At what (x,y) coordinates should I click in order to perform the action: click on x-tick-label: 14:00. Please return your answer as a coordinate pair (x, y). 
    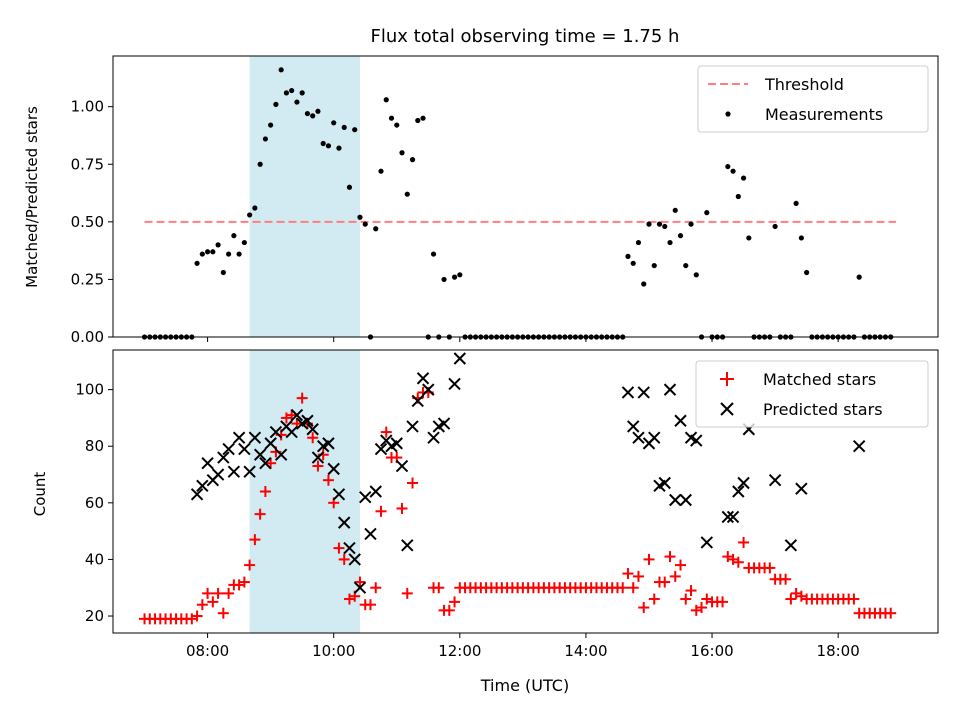
    Looking at the image, I should click on (585, 651).